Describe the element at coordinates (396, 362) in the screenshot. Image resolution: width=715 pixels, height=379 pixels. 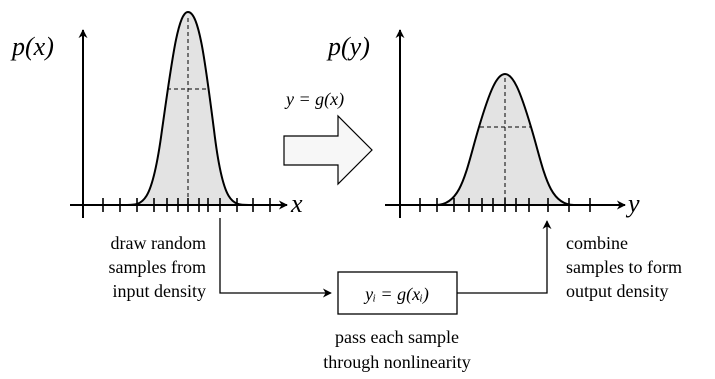
I see `bottom-caption-line: through nonlinearity` at that location.